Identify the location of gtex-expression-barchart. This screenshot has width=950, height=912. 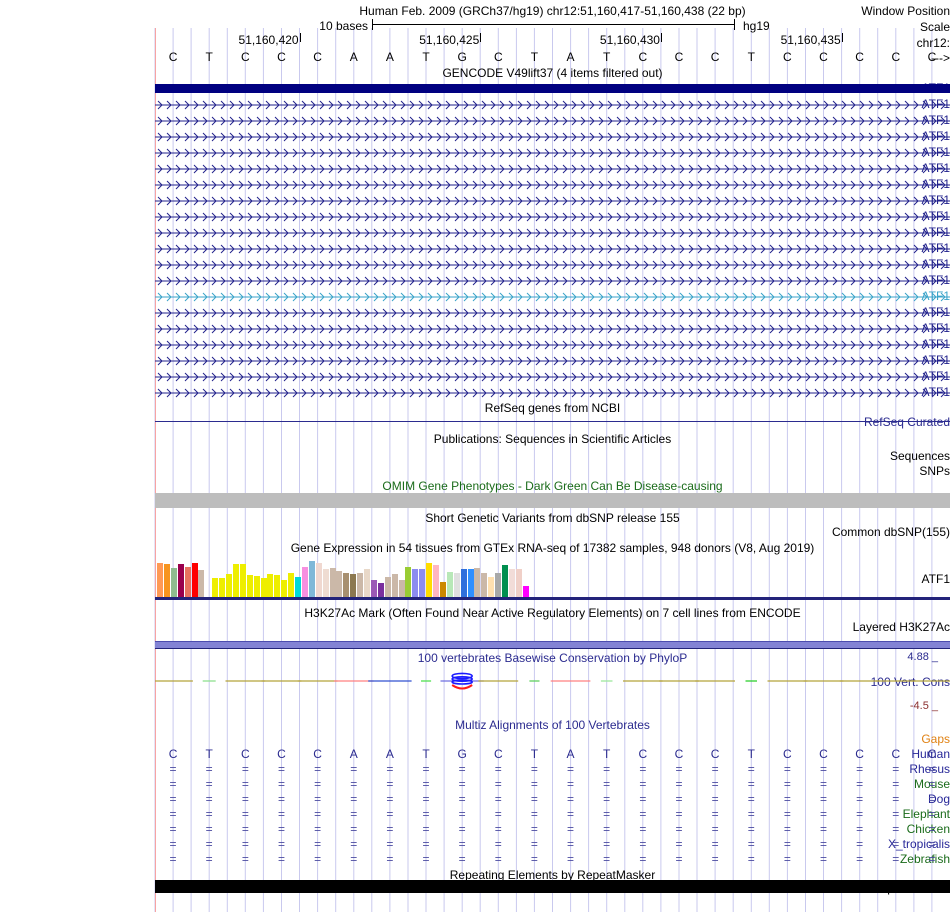
(343, 577).